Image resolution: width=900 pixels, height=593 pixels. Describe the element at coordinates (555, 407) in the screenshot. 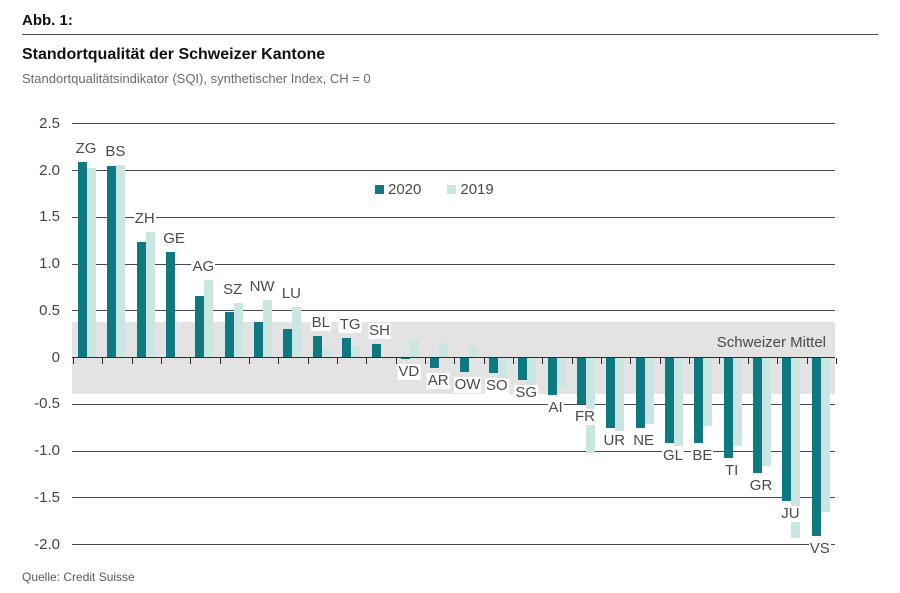

I see `canton-label-AI: AI` at that location.